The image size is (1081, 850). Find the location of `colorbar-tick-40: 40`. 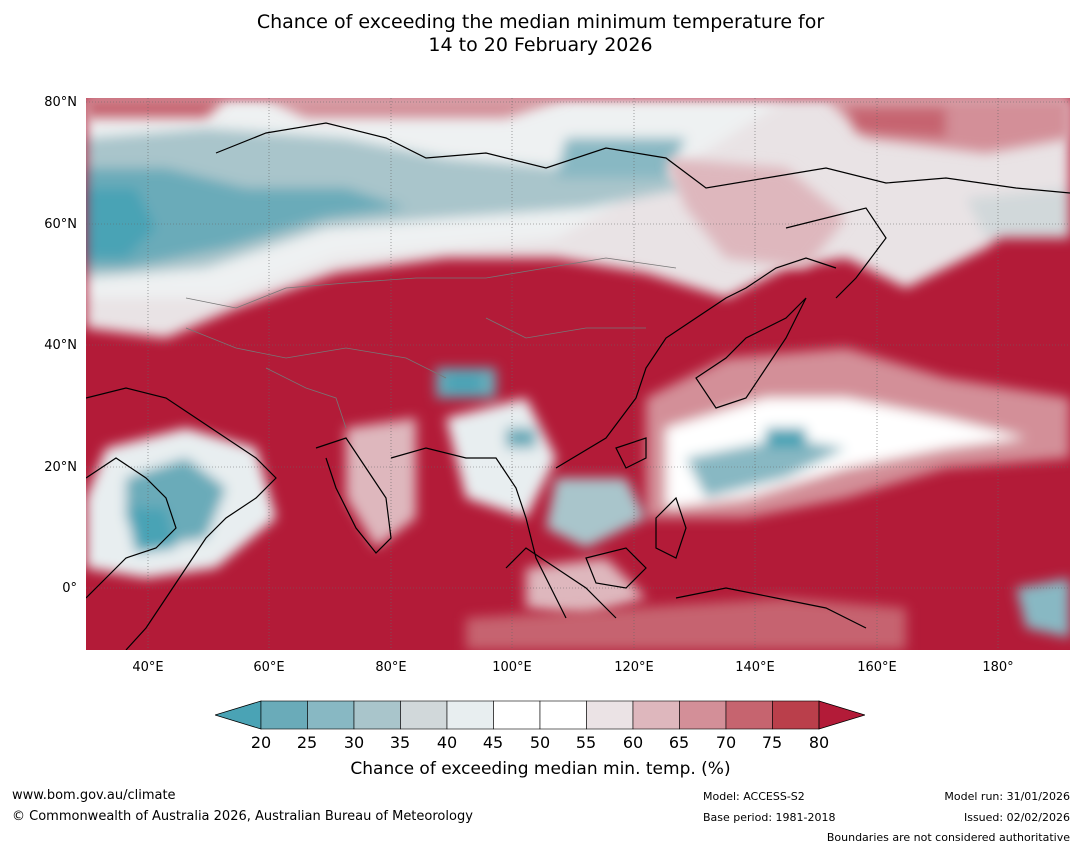

colorbar-tick-40: 40 is located at coordinates (447, 742).